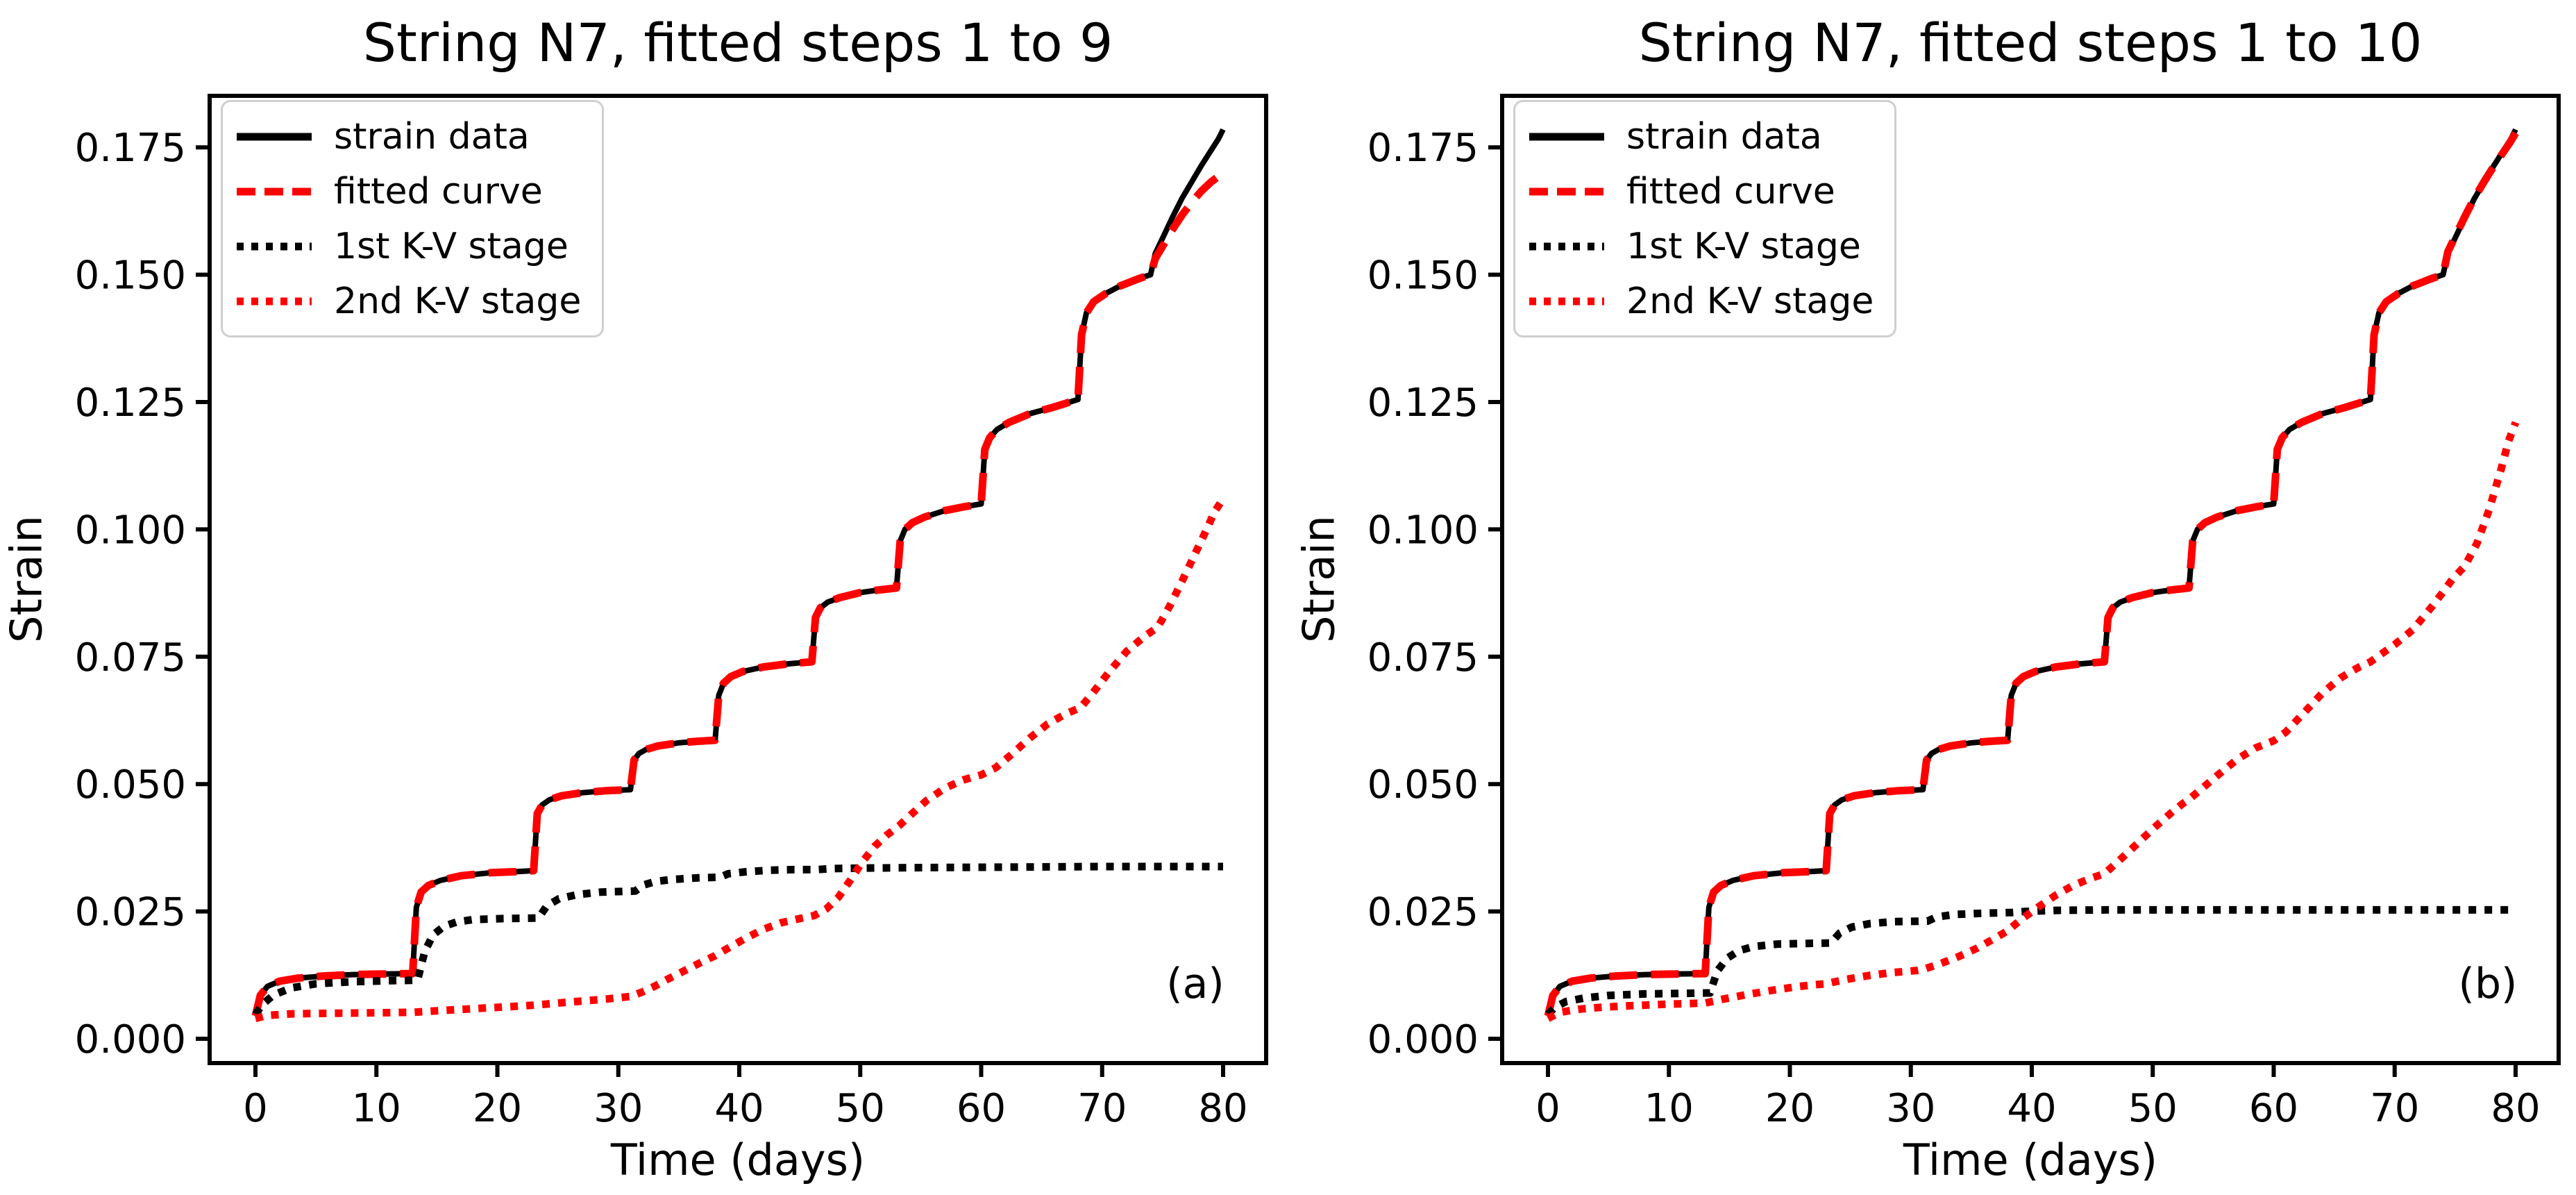  What do you see at coordinates (737, 43) in the screenshot?
I see `panel-a-title: String N7, fitted steps 1 to 9` at bounding box center [737, 43].